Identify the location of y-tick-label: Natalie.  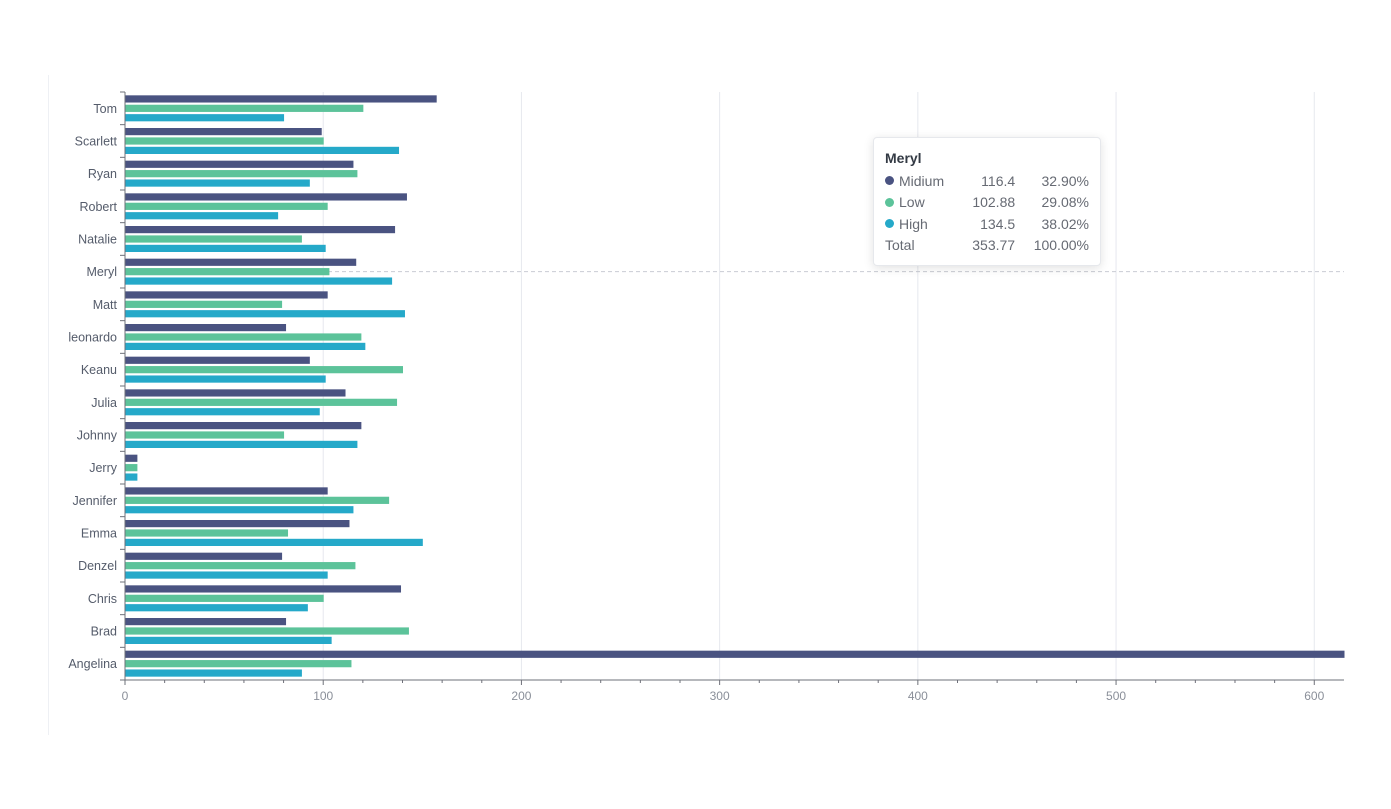
(97, 240).